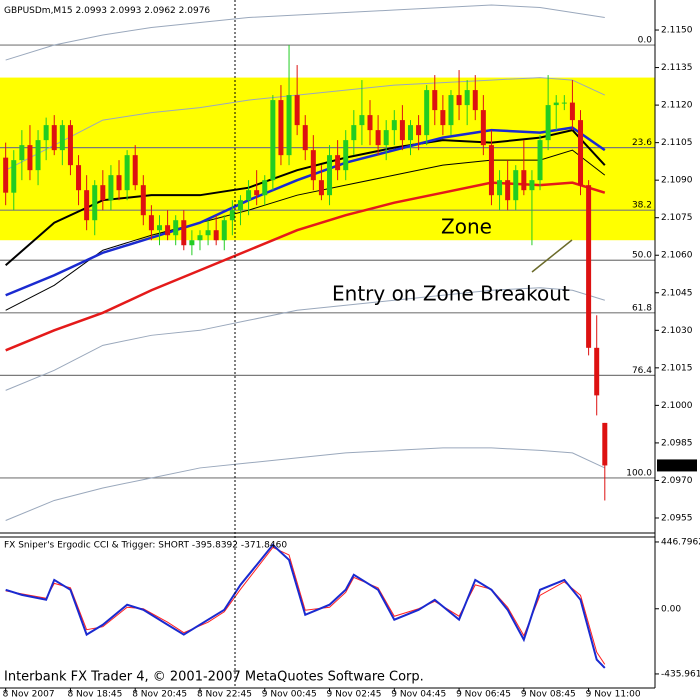  What do you see at coordinates (677, 68) in the screenshot?
I see `y-tick-label: 2.1135` at bounding box center [677, 68].